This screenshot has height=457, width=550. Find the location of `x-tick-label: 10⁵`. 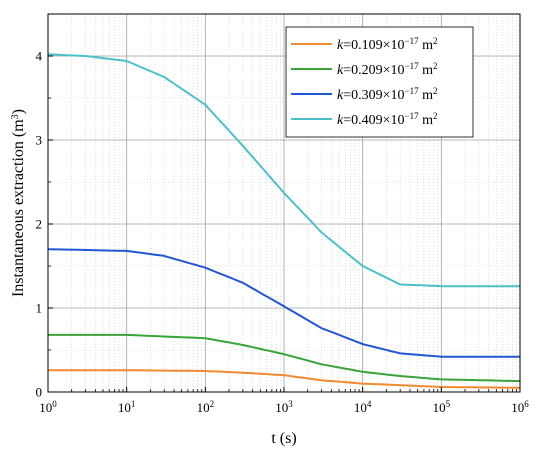

x-tick-label: 10⁵ is located at coordinates (442, 407).